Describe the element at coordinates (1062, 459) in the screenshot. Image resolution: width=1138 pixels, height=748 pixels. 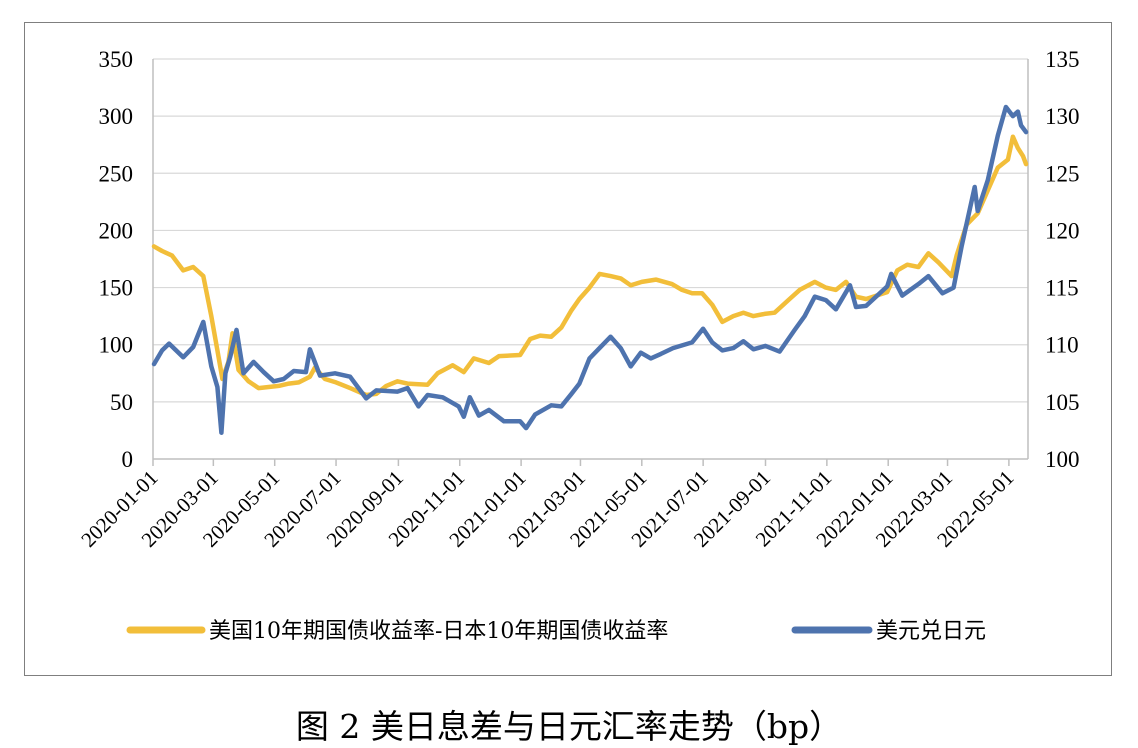
I see `right-tick-label: 100` at that location.